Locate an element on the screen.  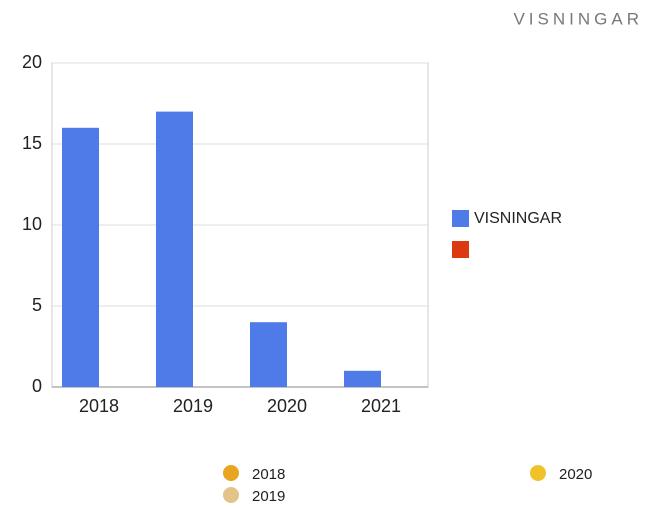
x-tick-label: 2019 is located at coordinates (193, 406).